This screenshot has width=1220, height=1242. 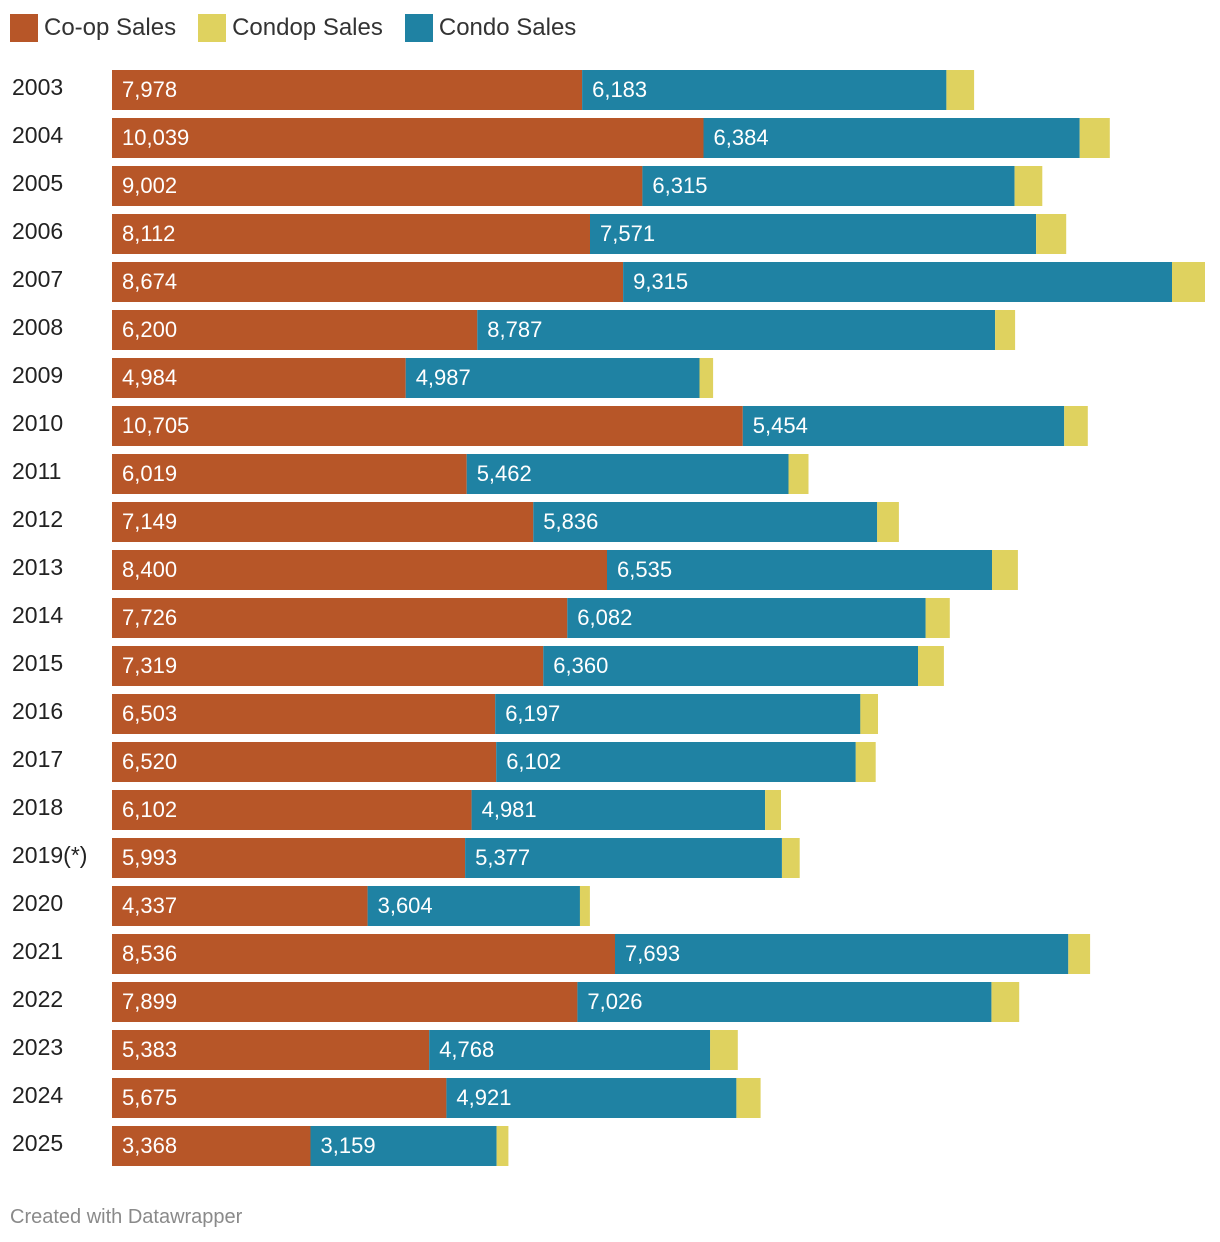 What do you see at coordinates (110, 27) in the screenshot?
I see `legend-label-coop: Co-op Sales` at bounding box center [110, 27].